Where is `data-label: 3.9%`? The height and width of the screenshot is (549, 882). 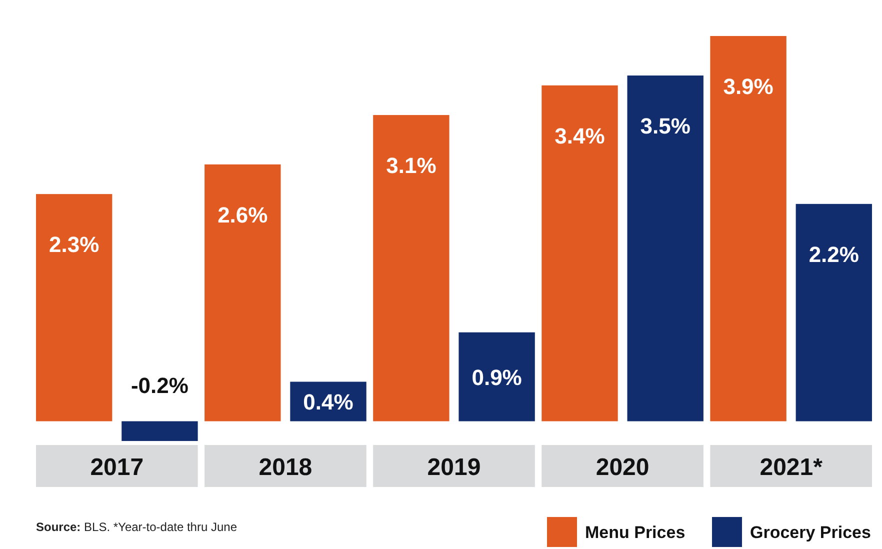
data-label: 3.9% is located at coordinates (748, 86).